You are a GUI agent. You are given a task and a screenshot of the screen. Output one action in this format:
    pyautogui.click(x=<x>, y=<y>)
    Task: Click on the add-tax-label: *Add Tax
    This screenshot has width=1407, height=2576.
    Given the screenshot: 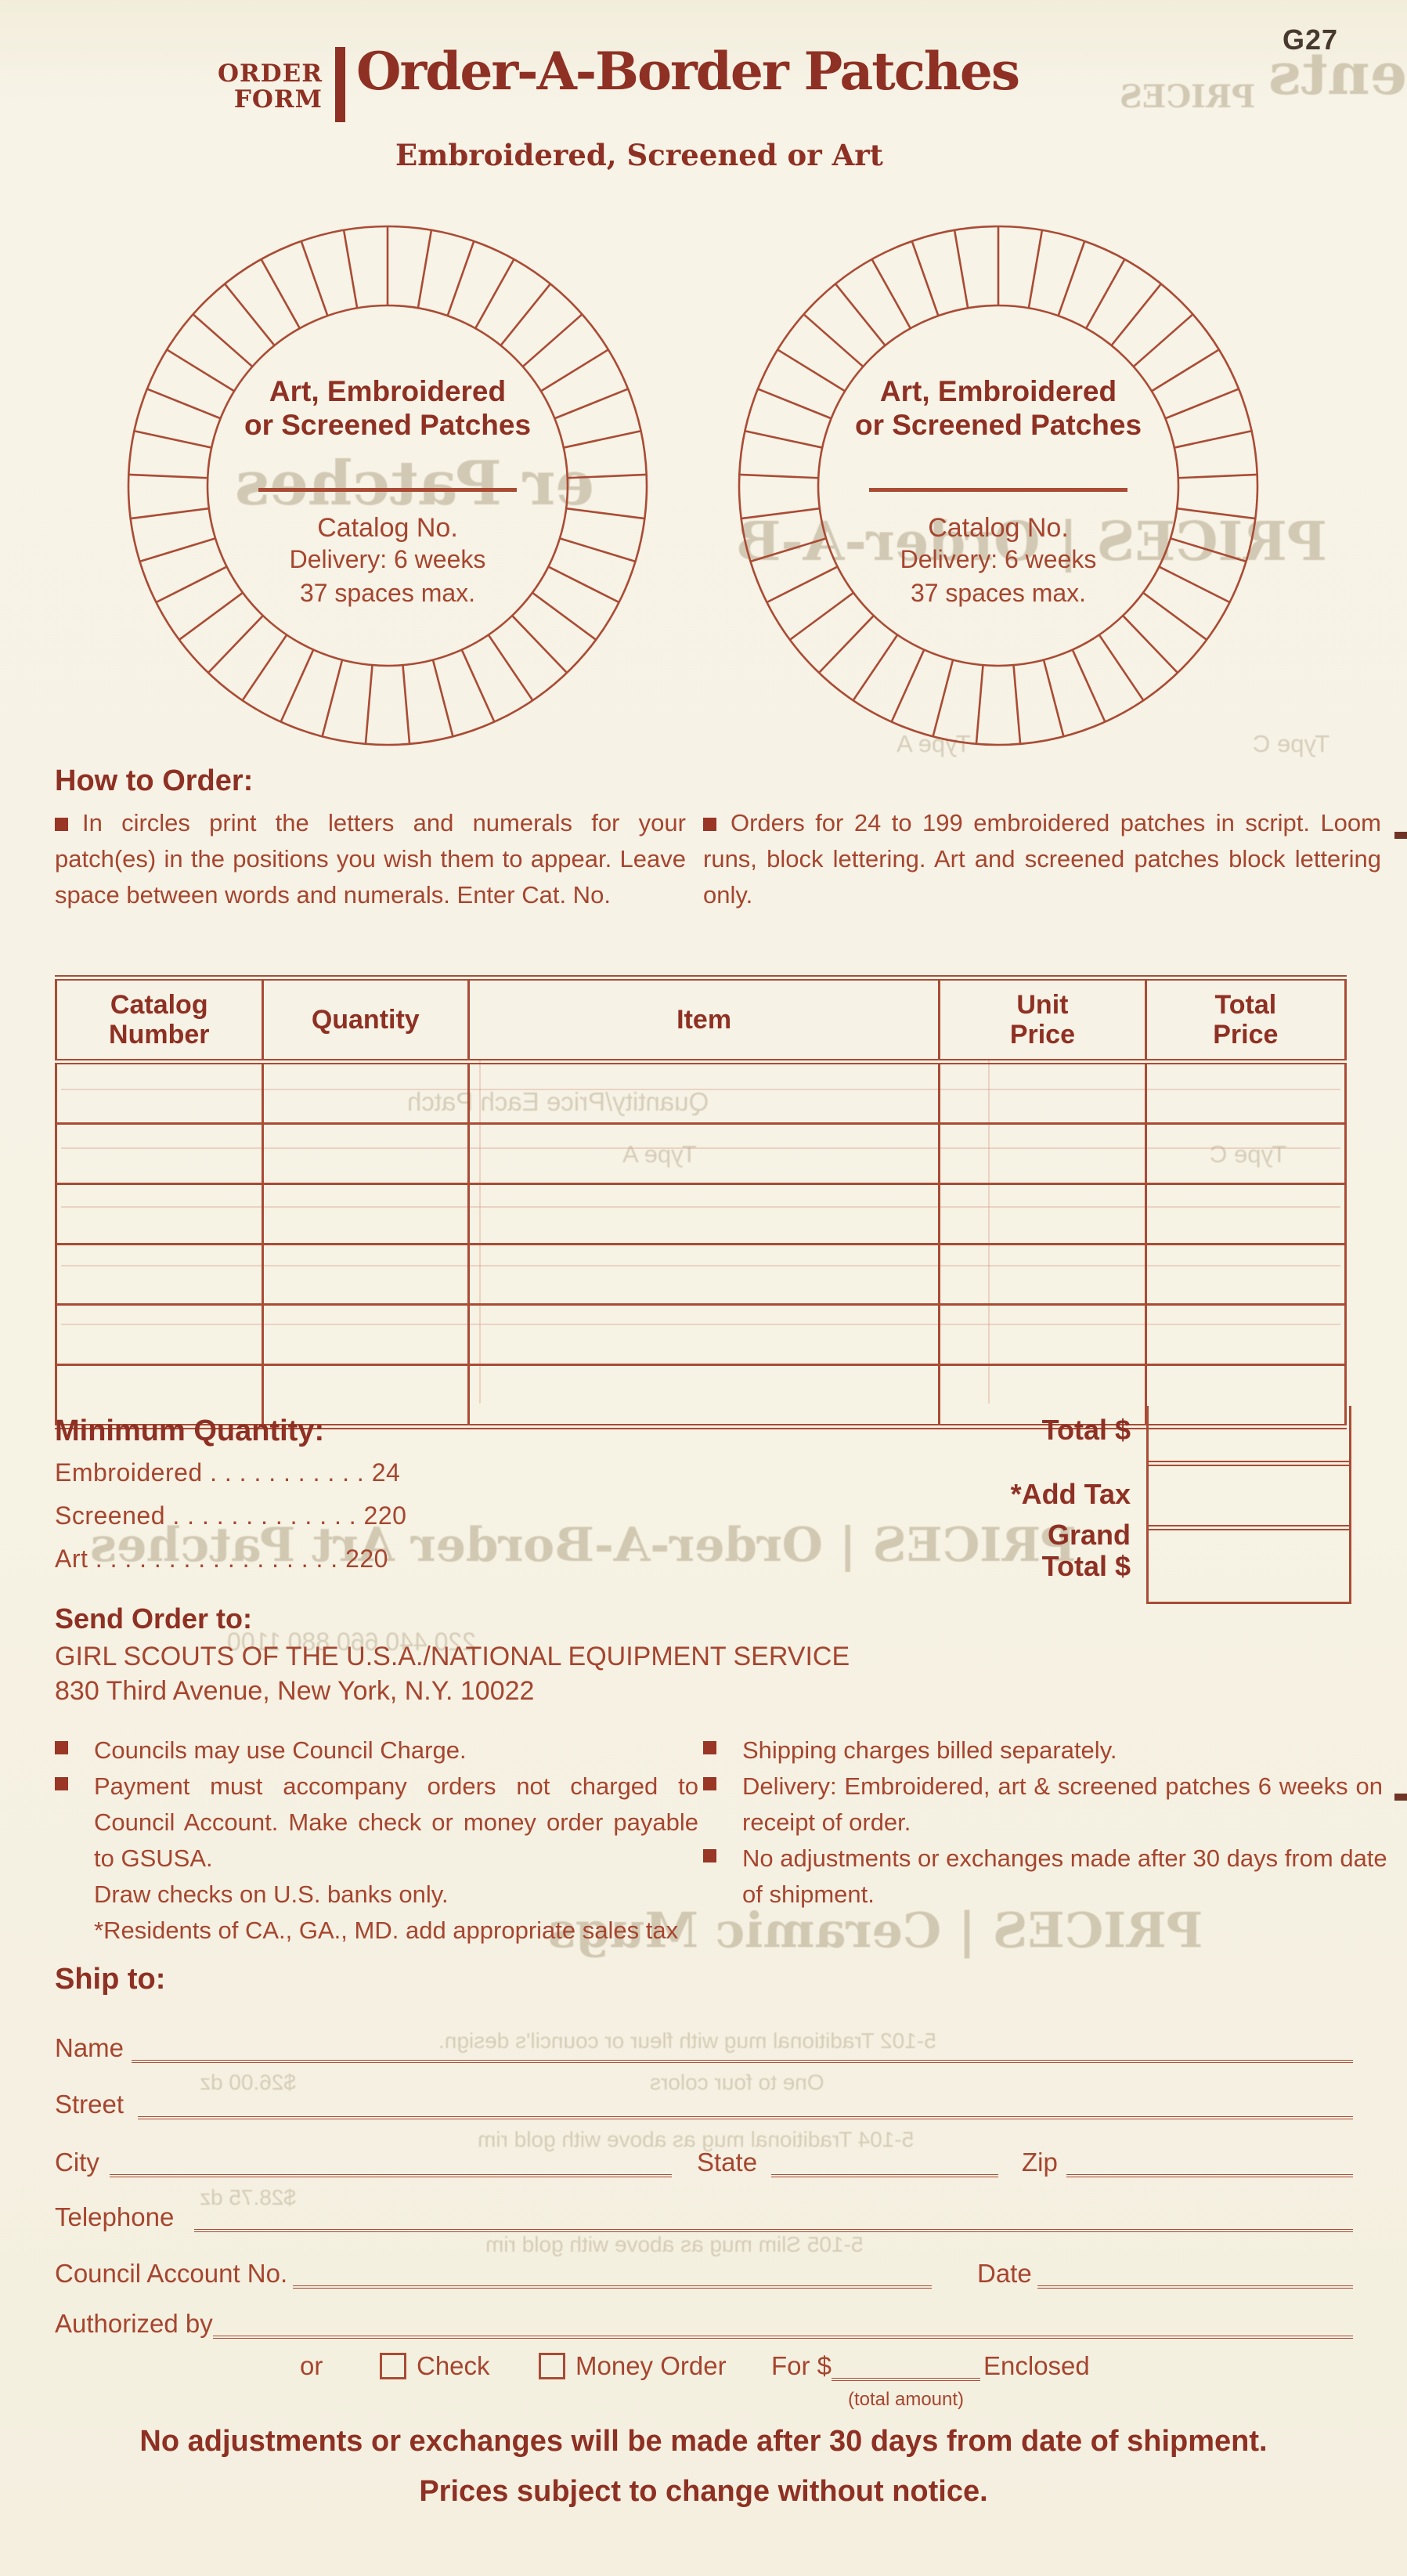 What is the action you would take?
    pyautogui.click(x=1070, y=1494)
    